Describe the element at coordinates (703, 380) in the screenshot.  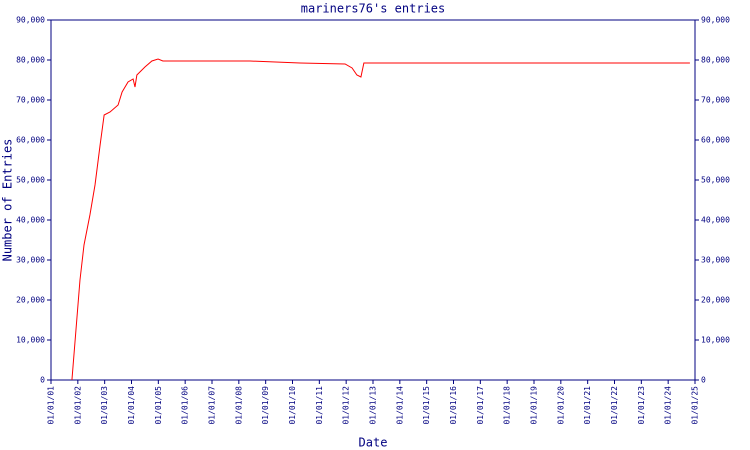
I see `y2-tick-label: 0` at that location.